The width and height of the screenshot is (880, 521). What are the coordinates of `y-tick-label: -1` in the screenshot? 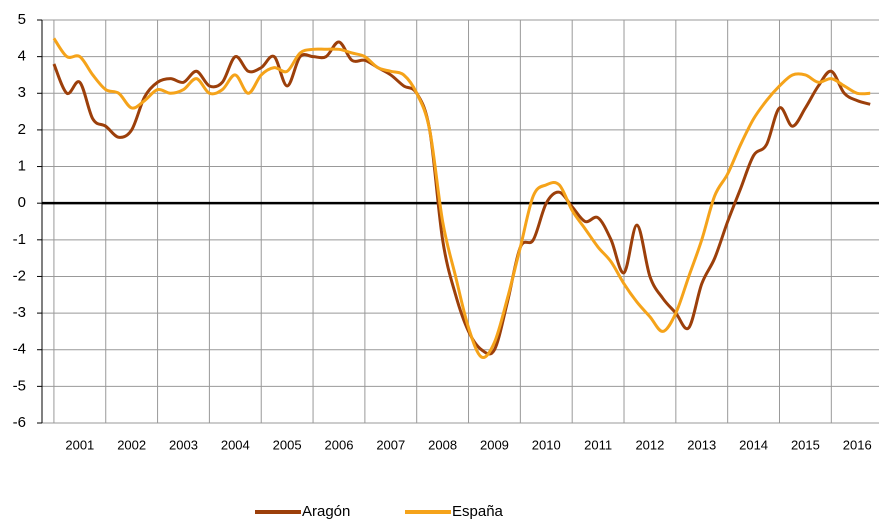 It's located at (19, 239).